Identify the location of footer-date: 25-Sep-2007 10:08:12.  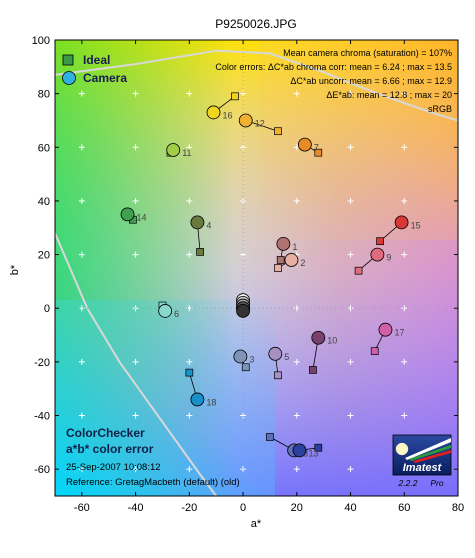
(113, 467).